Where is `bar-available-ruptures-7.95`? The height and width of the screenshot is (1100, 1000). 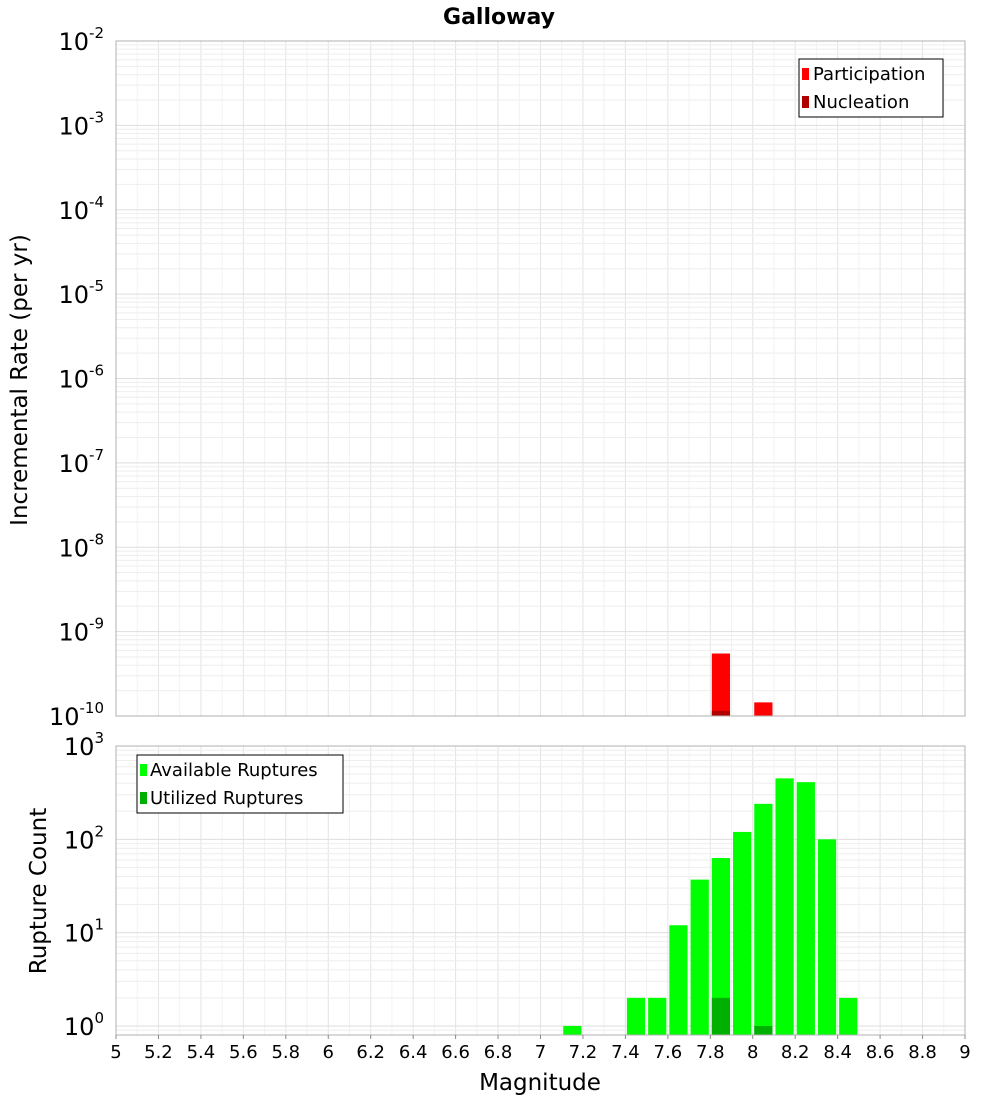 bar-available-ruptures-7.95 is located at coordinates (742, 933).